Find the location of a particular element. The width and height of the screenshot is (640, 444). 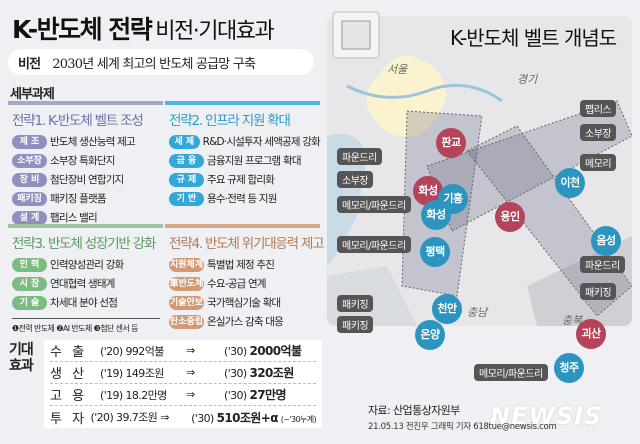

effects-label-line1: 기대 is located at coordinates (21, 350).